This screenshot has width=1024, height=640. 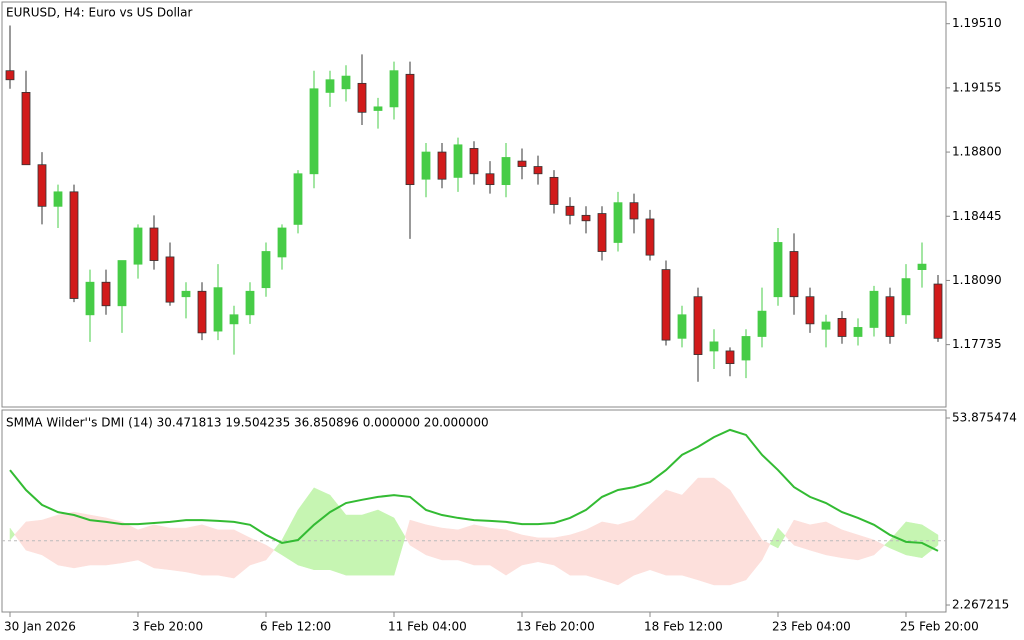 What do you see at coordinates (427, 627) in the screenshot?
I see `x-tick-label: 11 Feb 04:00` at bounding box center [427, 627].